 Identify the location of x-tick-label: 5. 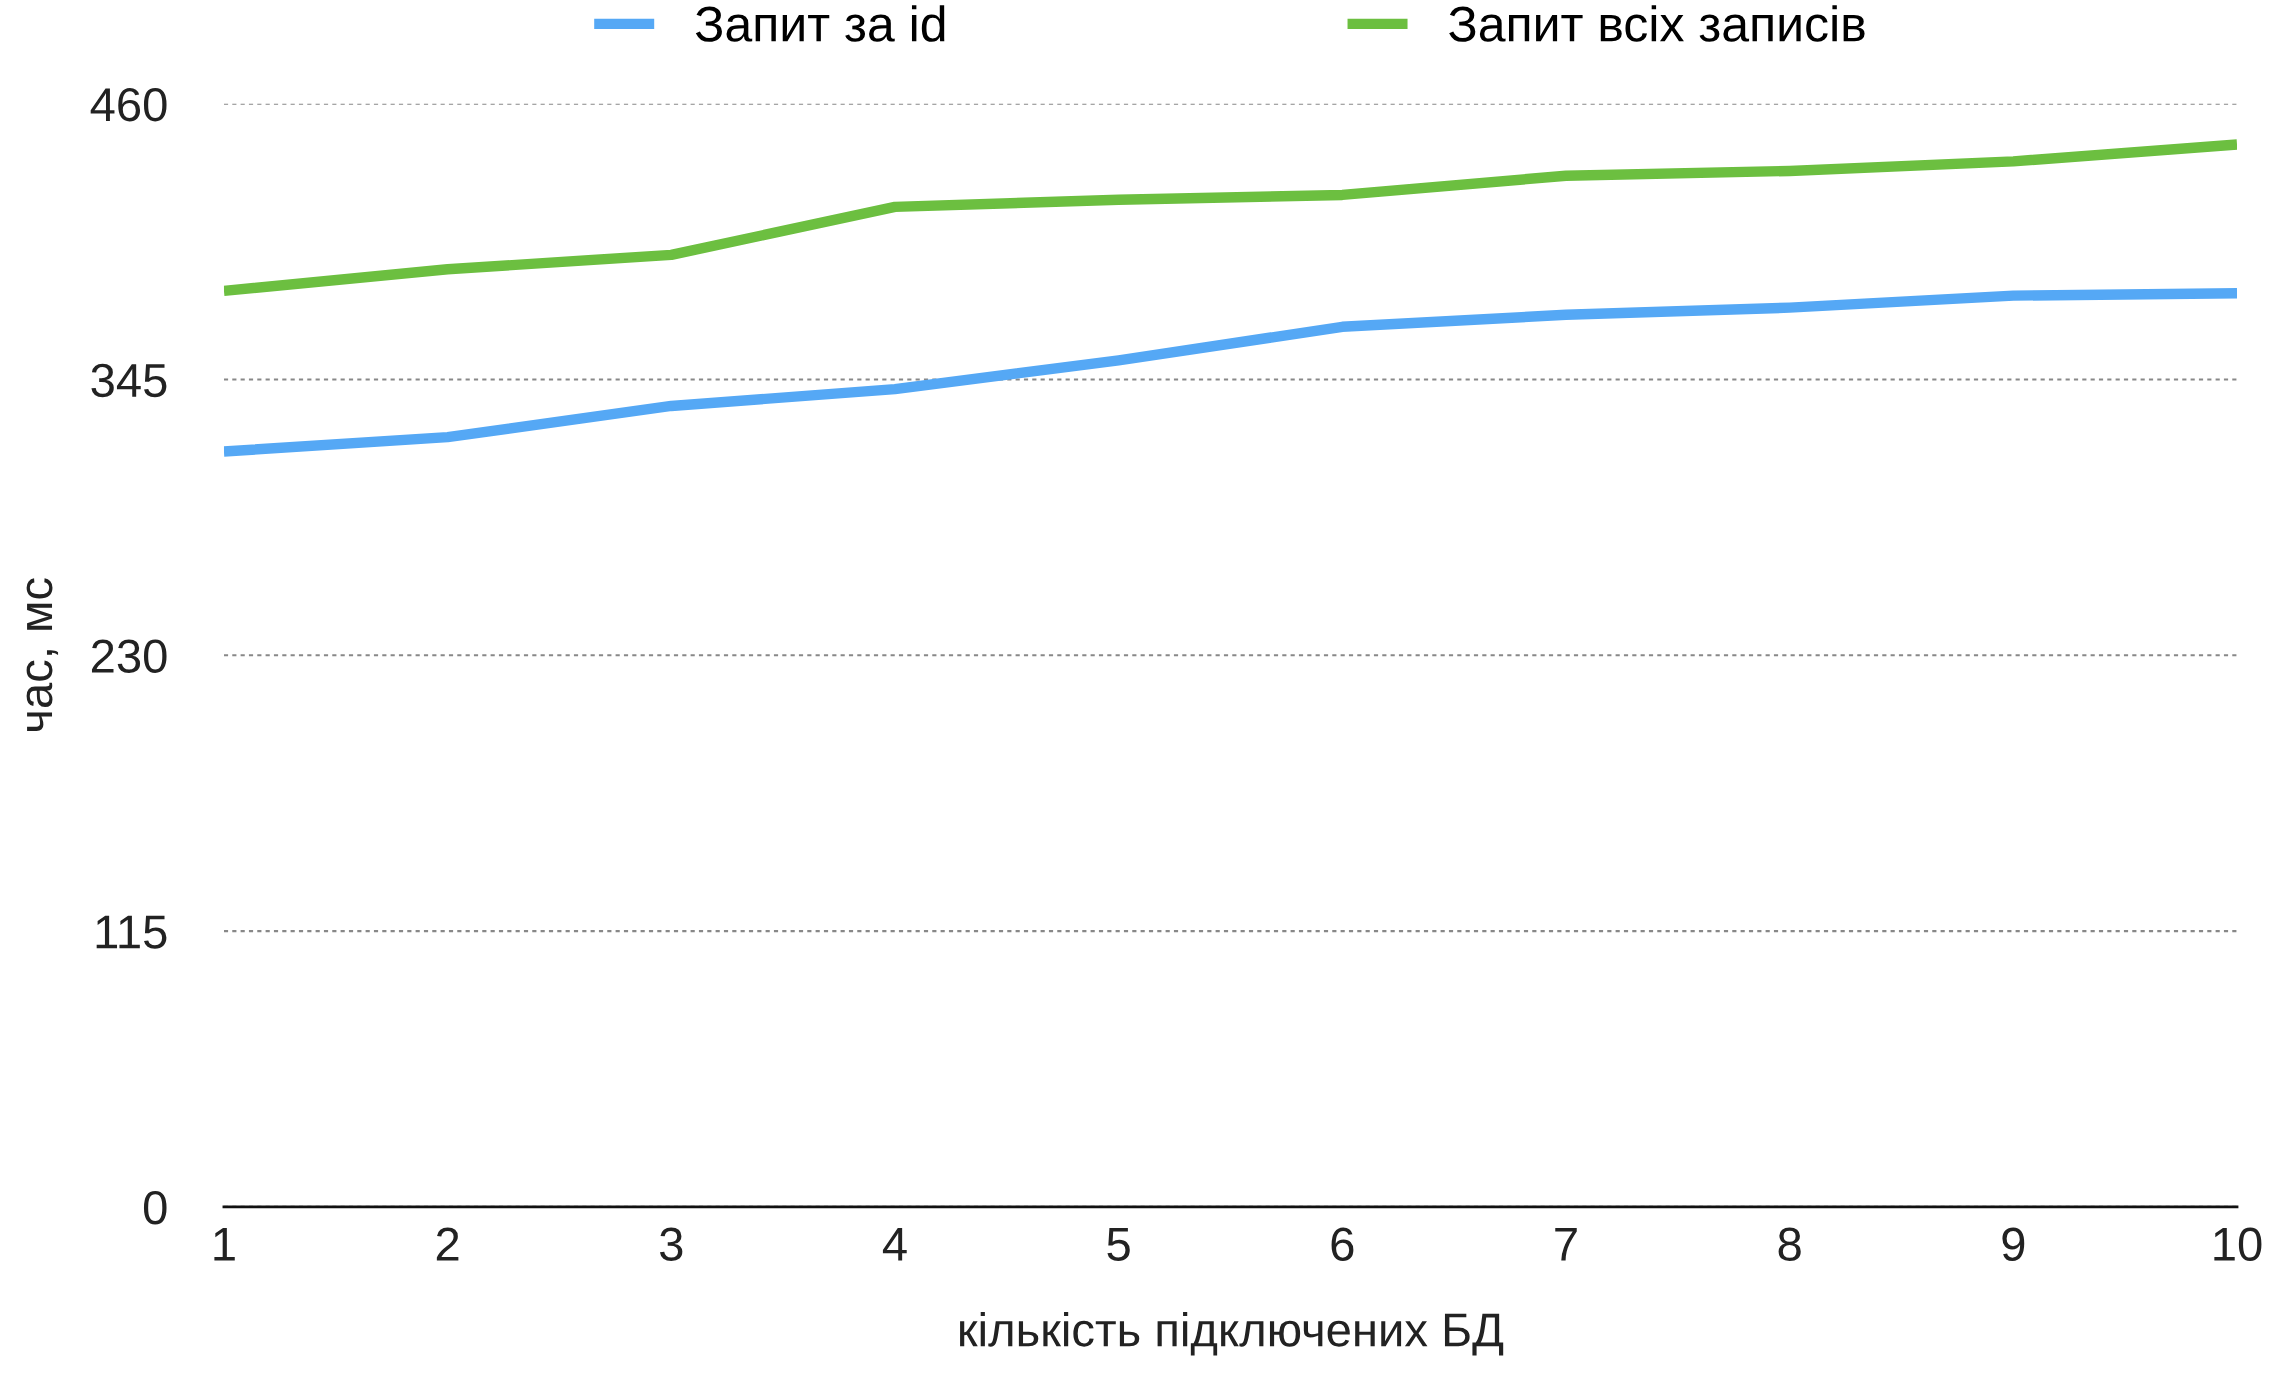
(1118, 1244).